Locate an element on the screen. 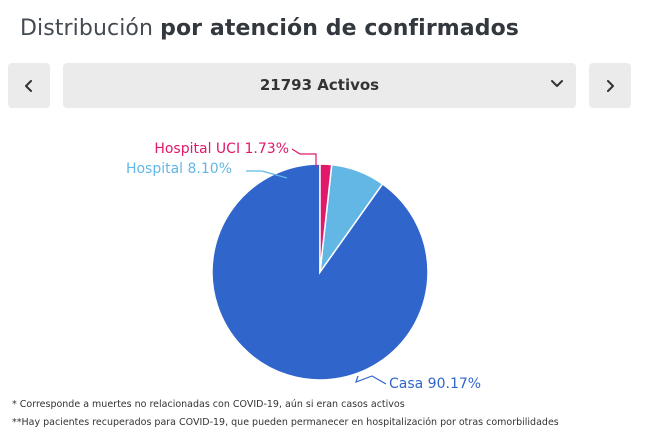  chevron-left-icon is located at coordinates (28, 85).